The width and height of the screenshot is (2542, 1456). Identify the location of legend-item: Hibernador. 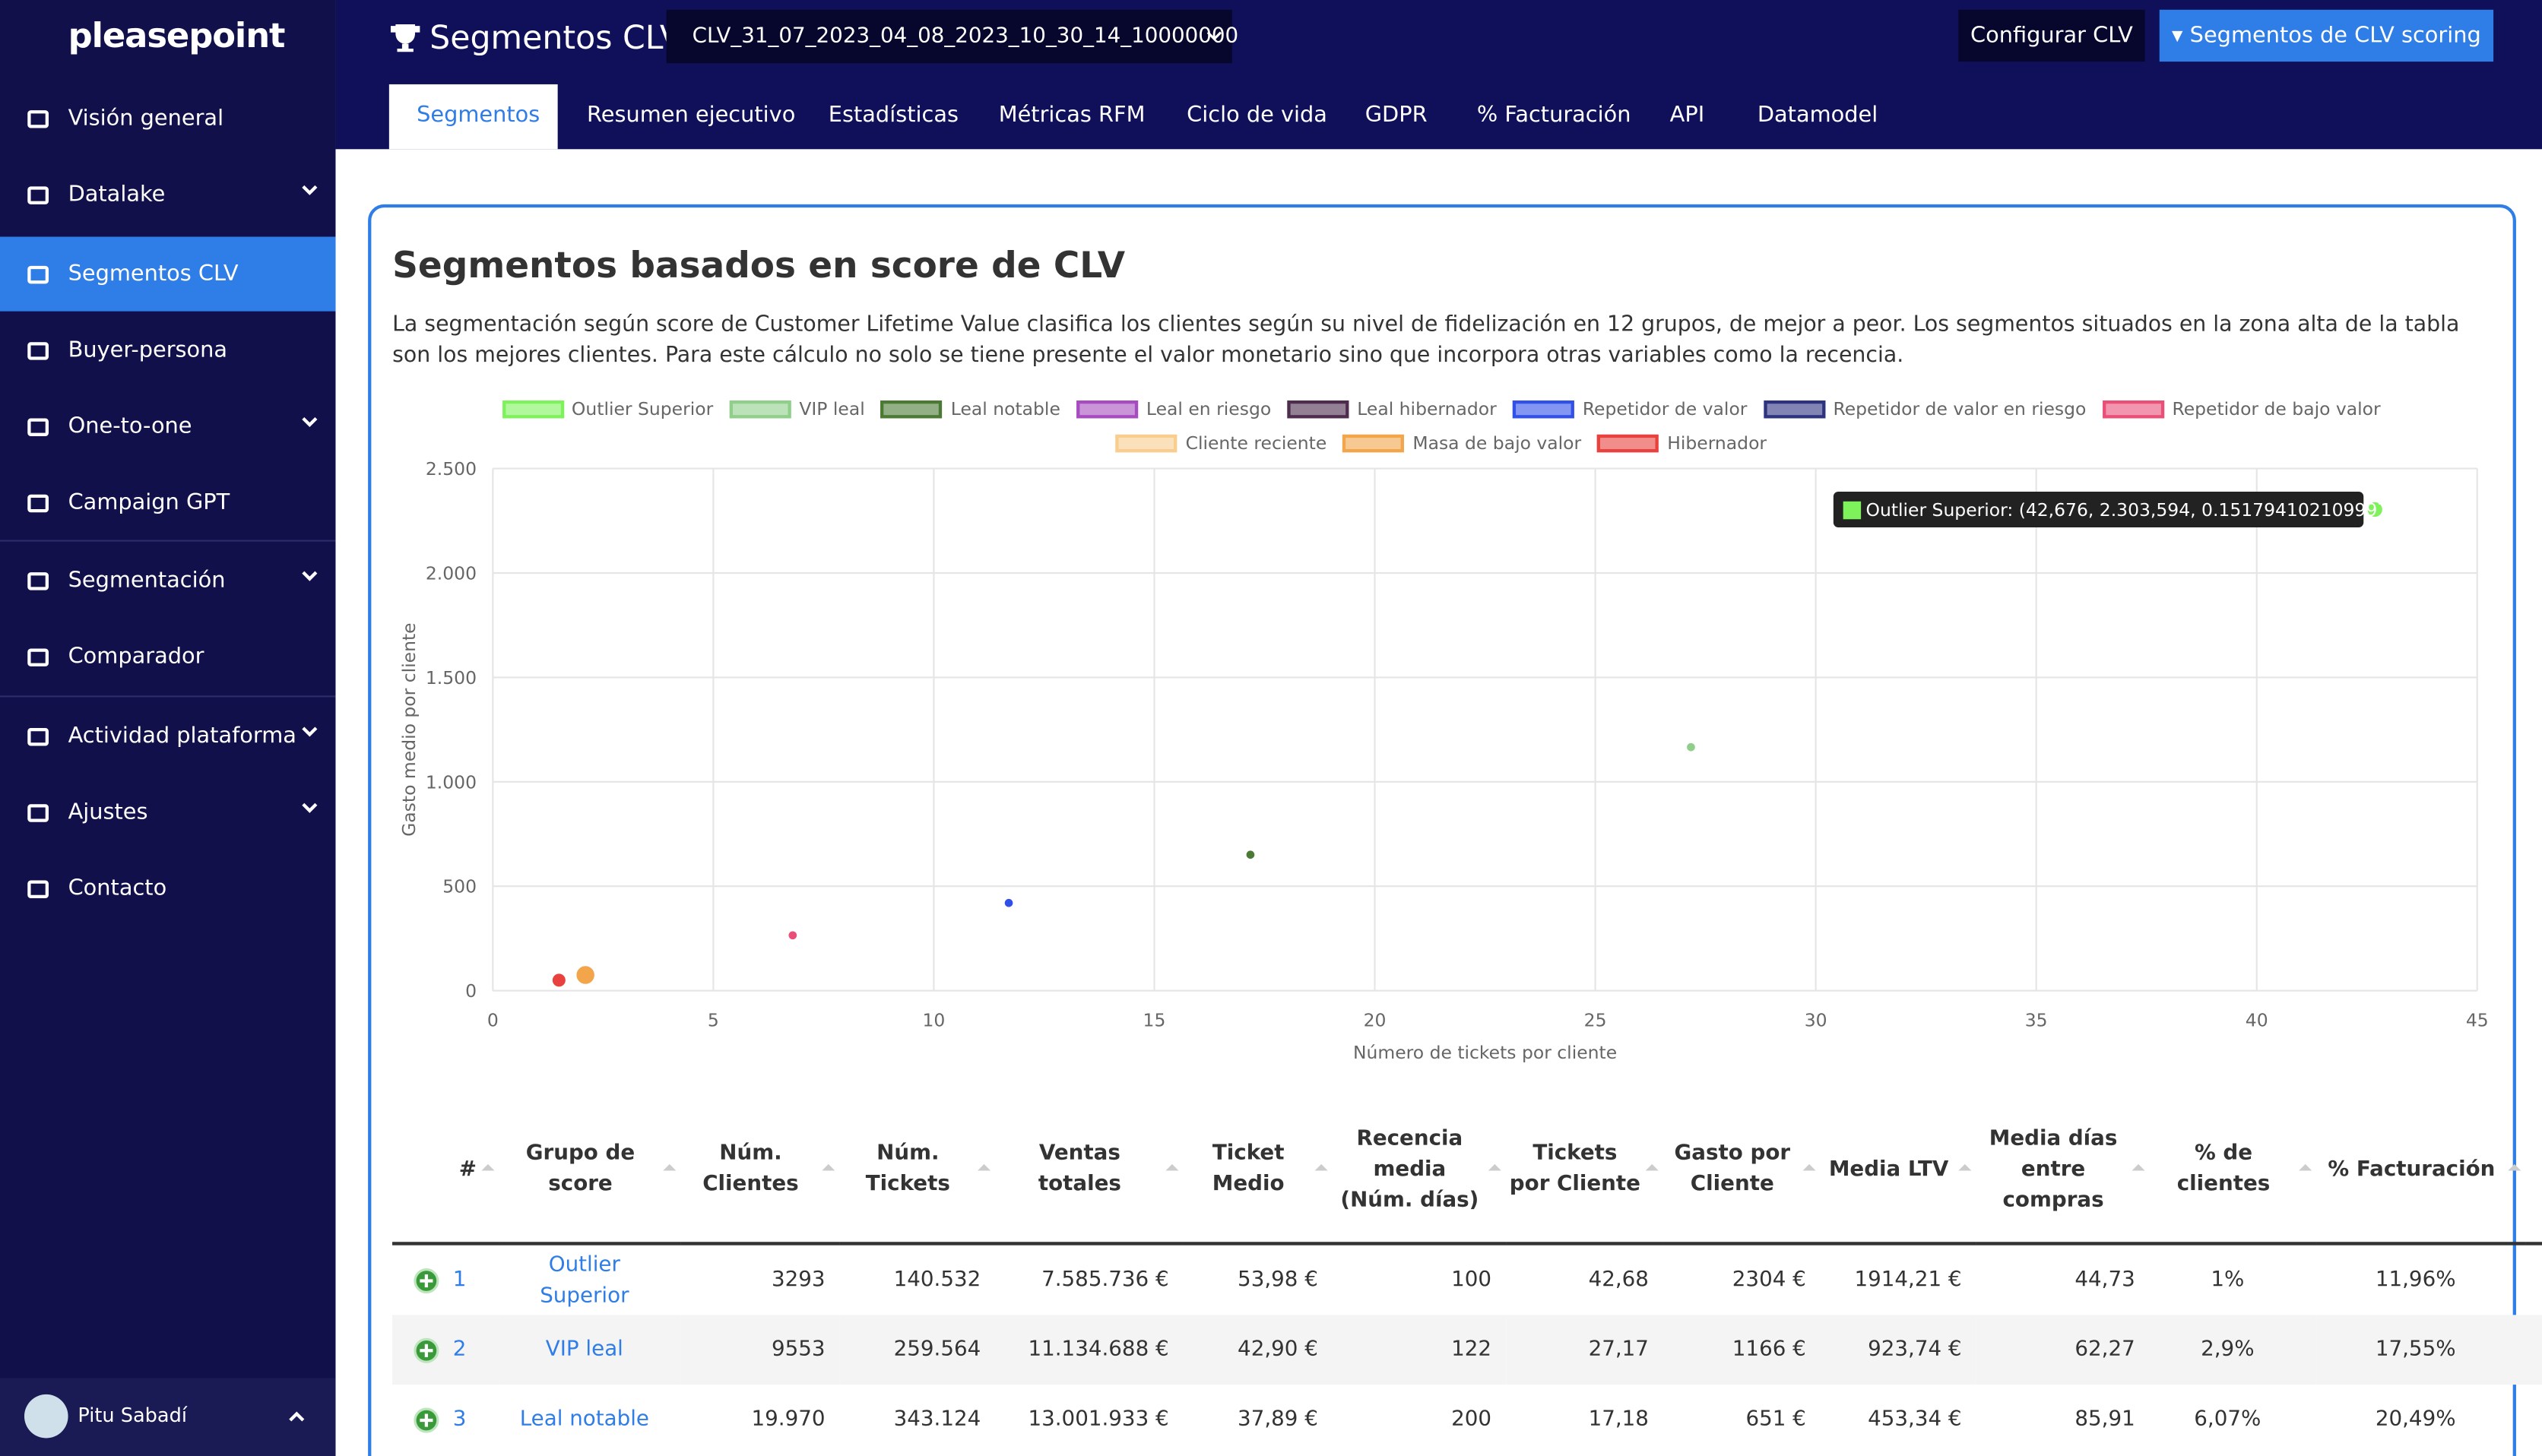
(1682, 443).